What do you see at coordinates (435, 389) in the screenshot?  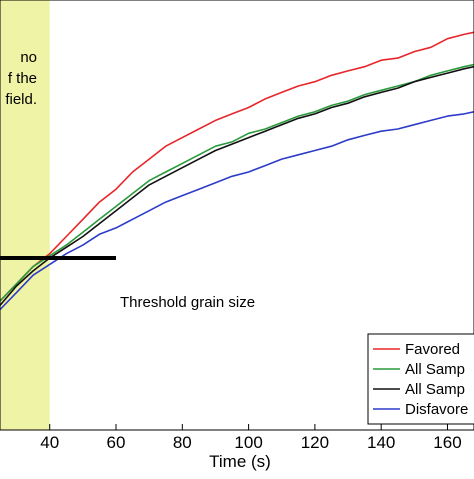 I see `legend-label-all-samples-black: All Samp` at bounding box center [435, 389].